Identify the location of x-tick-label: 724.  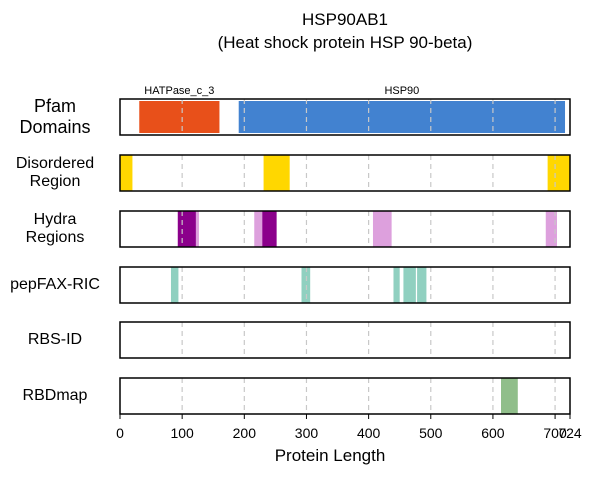
(570, 433).